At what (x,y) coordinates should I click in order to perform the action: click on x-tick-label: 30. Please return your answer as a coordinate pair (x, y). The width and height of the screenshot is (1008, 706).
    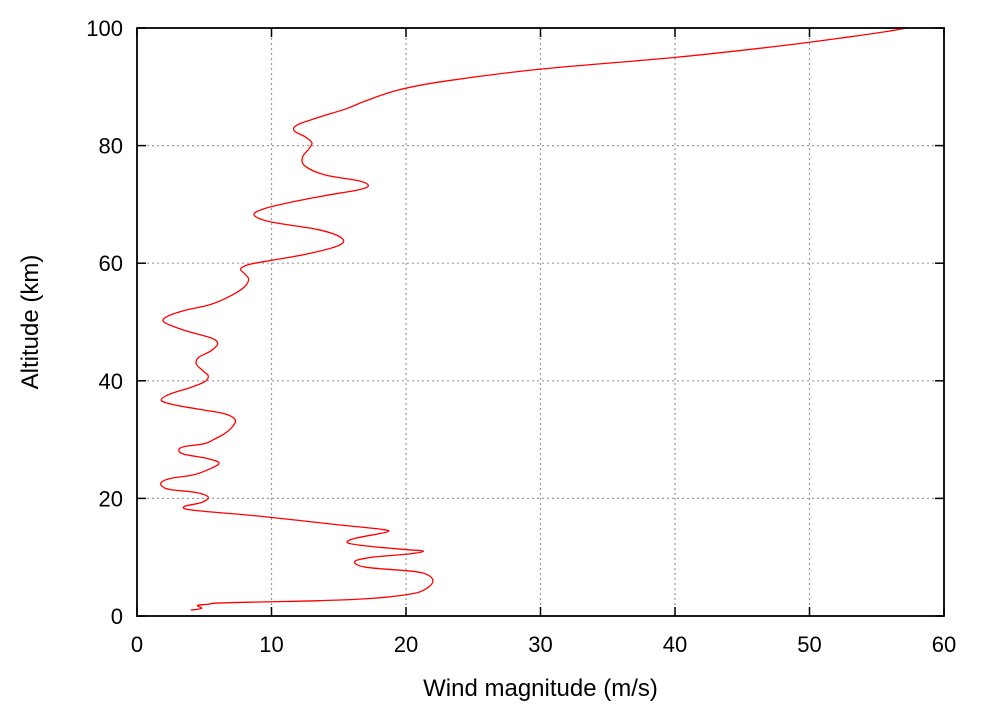
    Looking at the image, I should click on (540, 644).